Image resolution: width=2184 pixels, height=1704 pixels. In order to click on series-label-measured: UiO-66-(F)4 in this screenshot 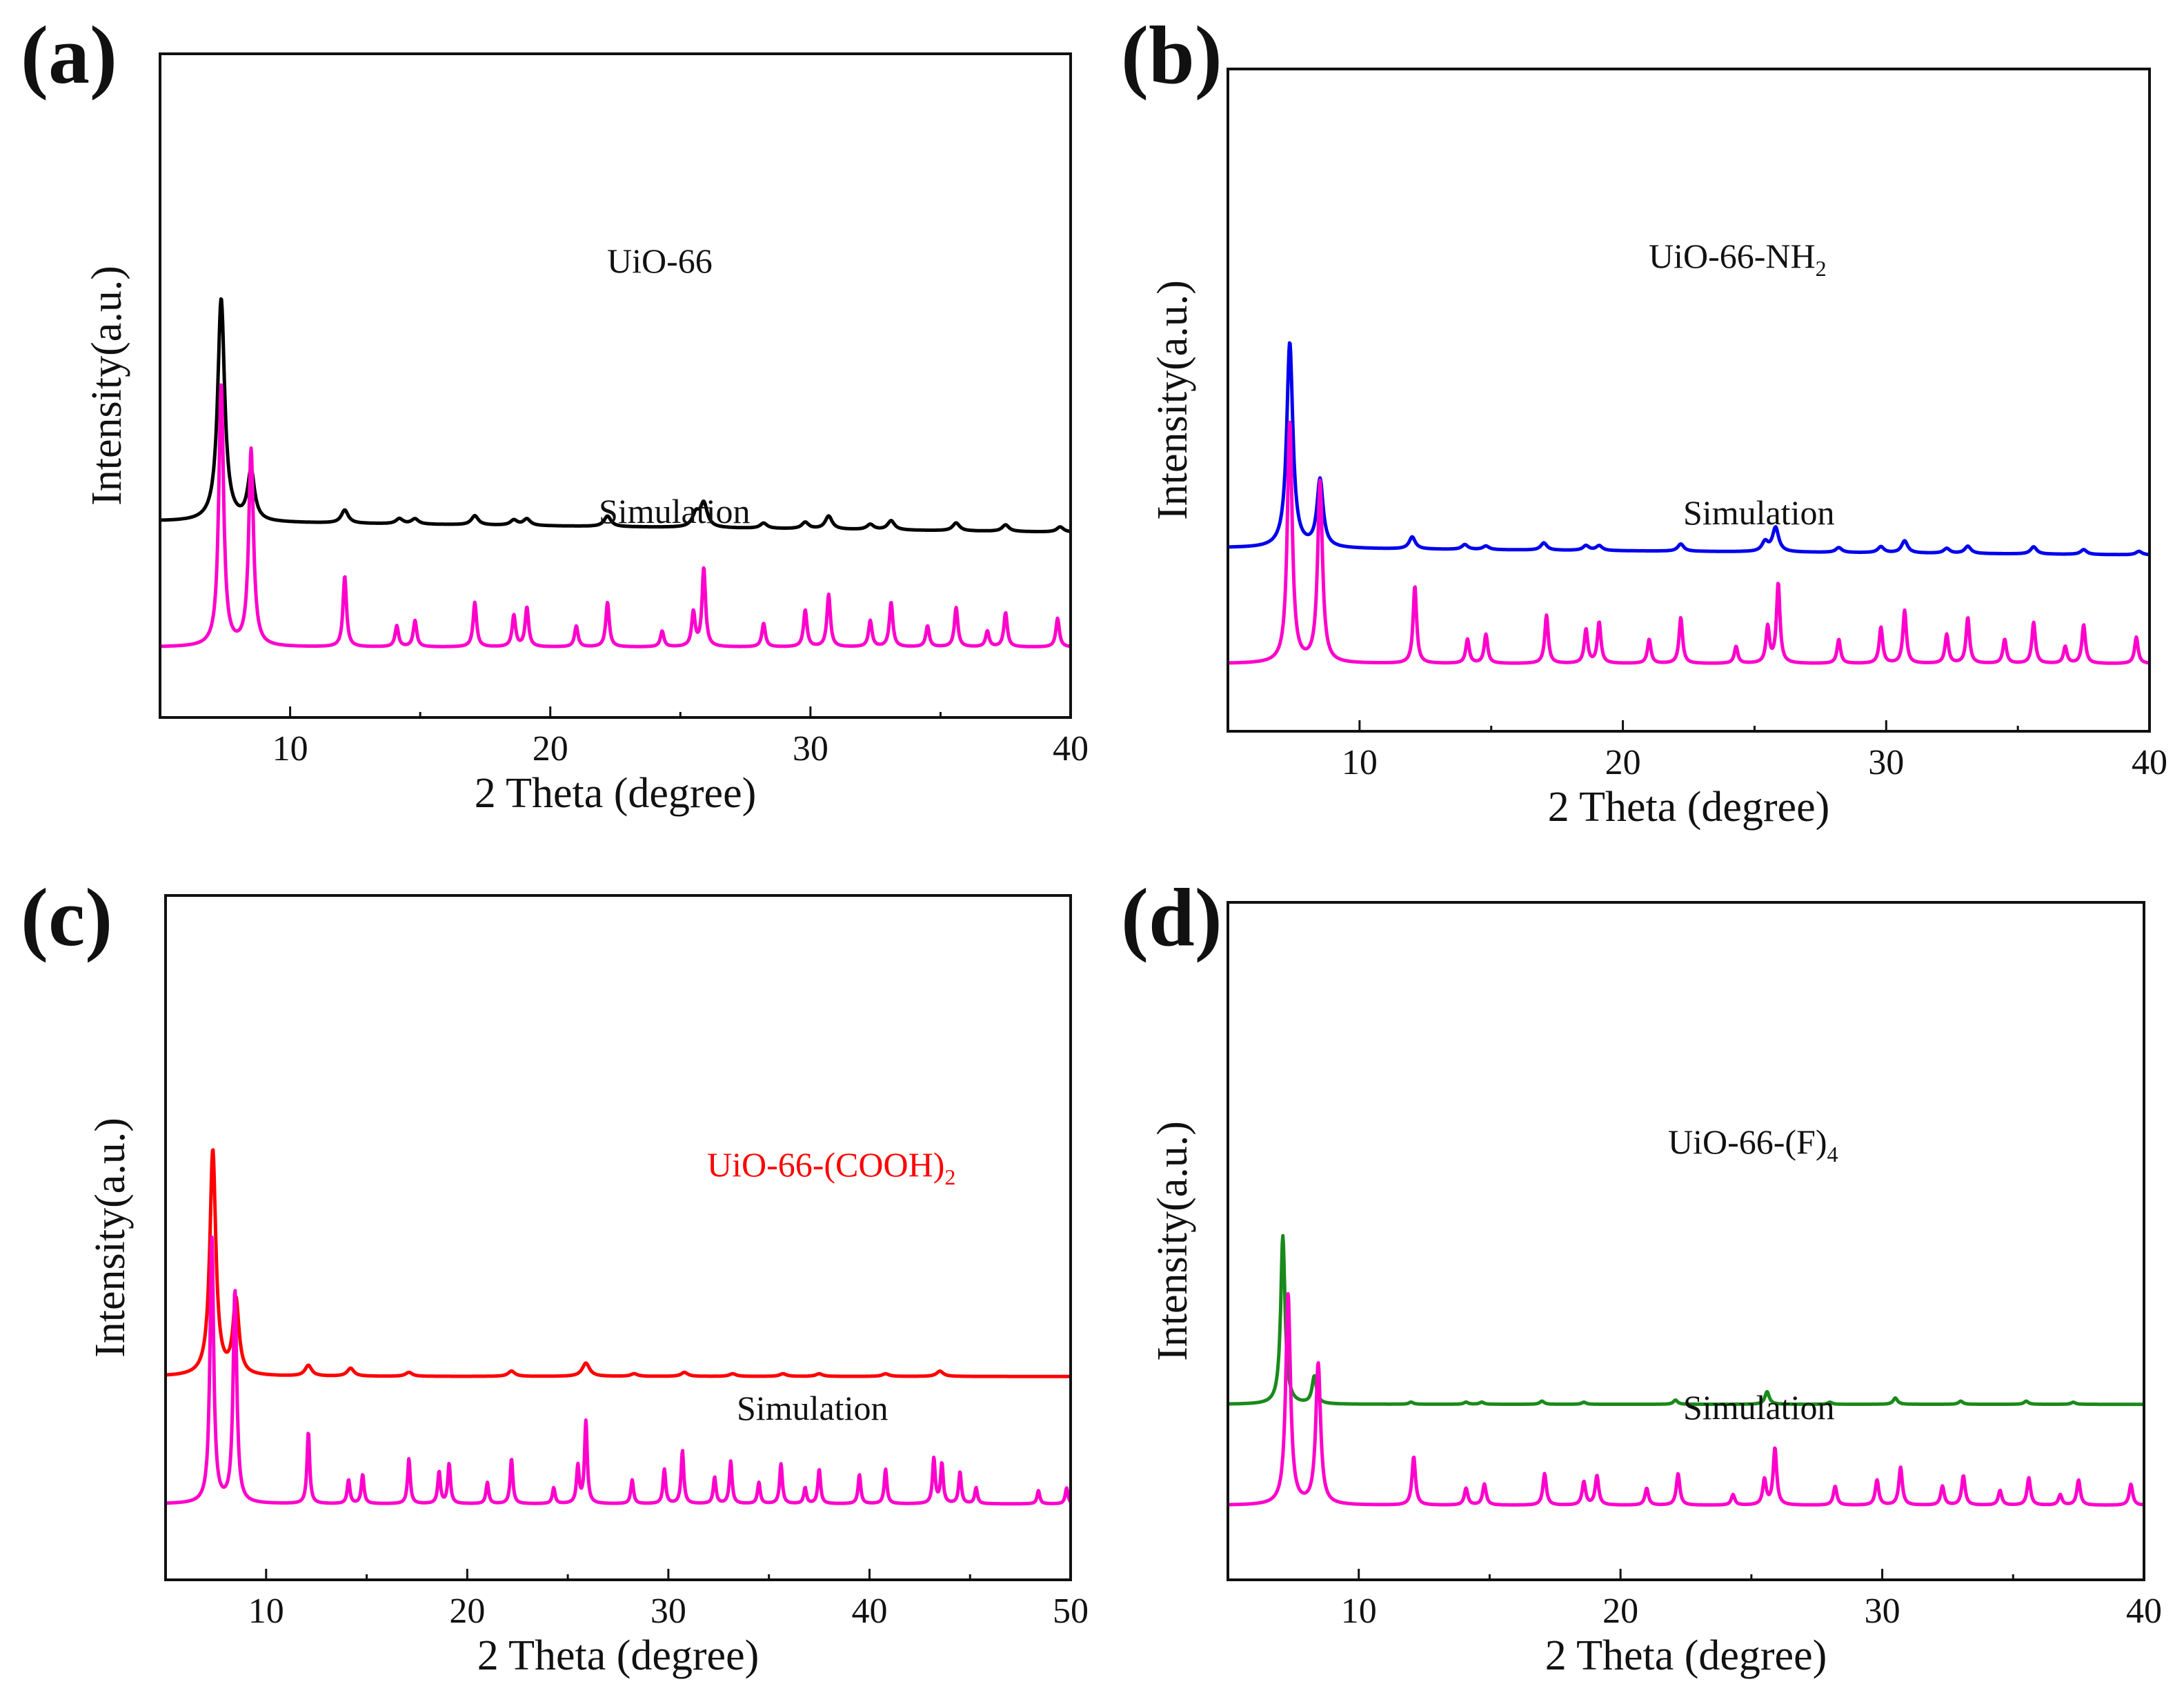, I will do `click(1753, 1145)`.